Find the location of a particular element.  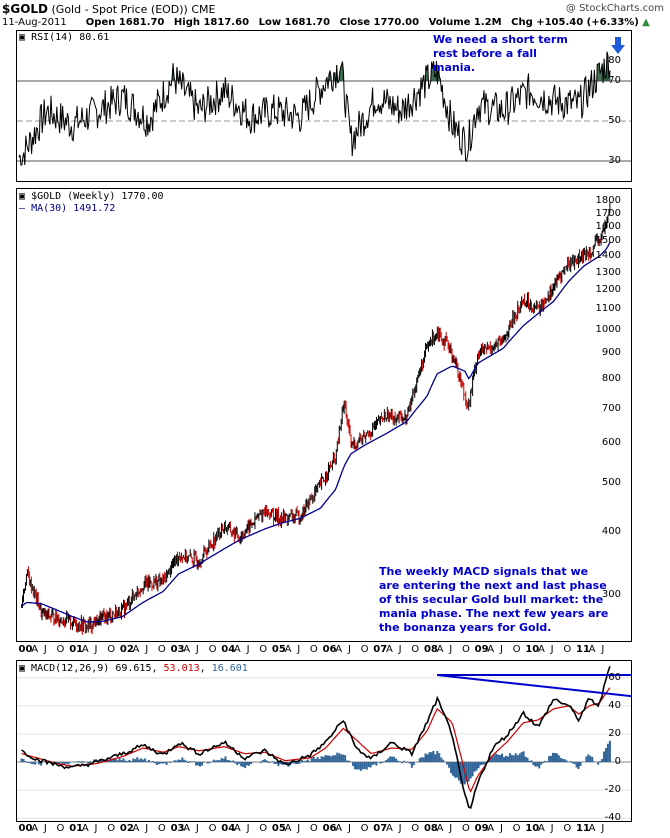

price-tick-label: 500 is located at coordinates (611, 482).